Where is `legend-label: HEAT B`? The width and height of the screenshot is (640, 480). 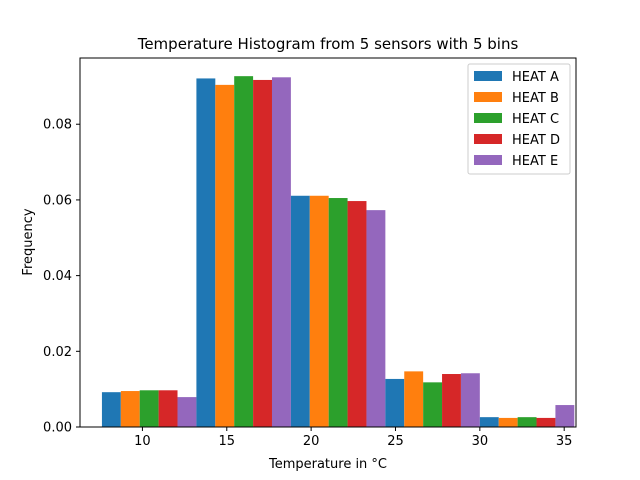
legend-label: HEAT B is located at coordinates (535, 98).